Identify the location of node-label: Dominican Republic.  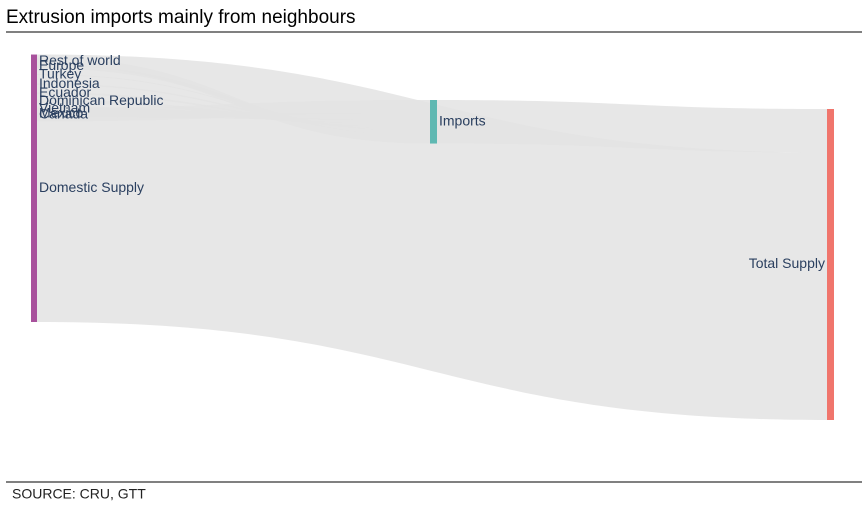
(101, 100).